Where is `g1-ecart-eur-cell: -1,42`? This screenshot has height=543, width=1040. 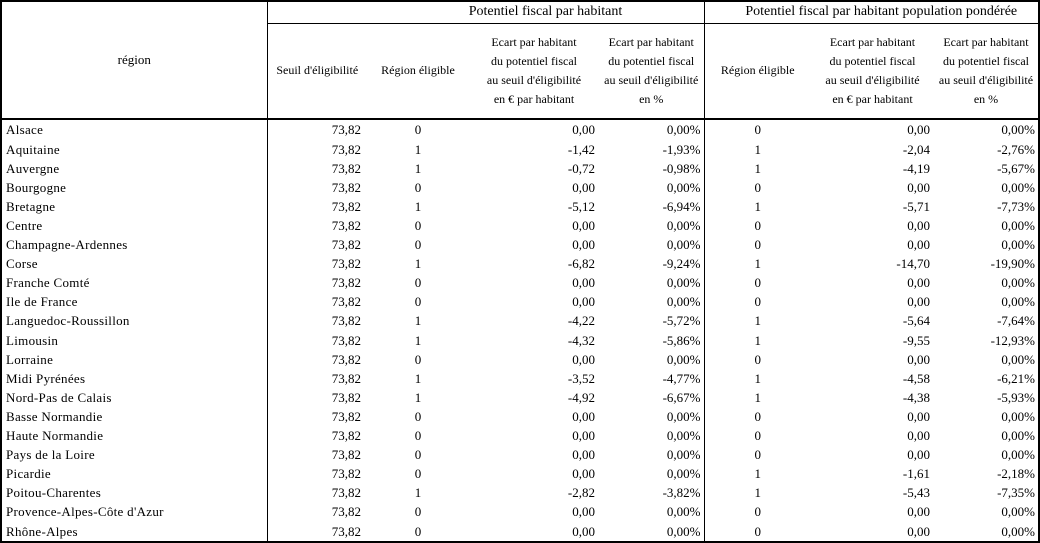 g1-ecart-eur-cell: -1,42 is located at coordinates (581, 149).